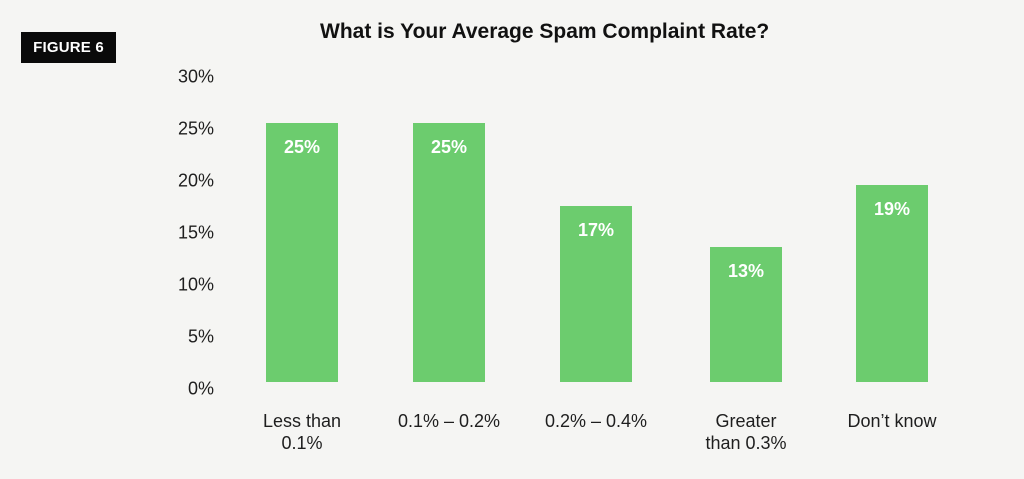  What do you see at coordinates (302, 252) in the screenshot?
I see `bar-less-than-0-1: 25%` at bounding box center [302, 252].